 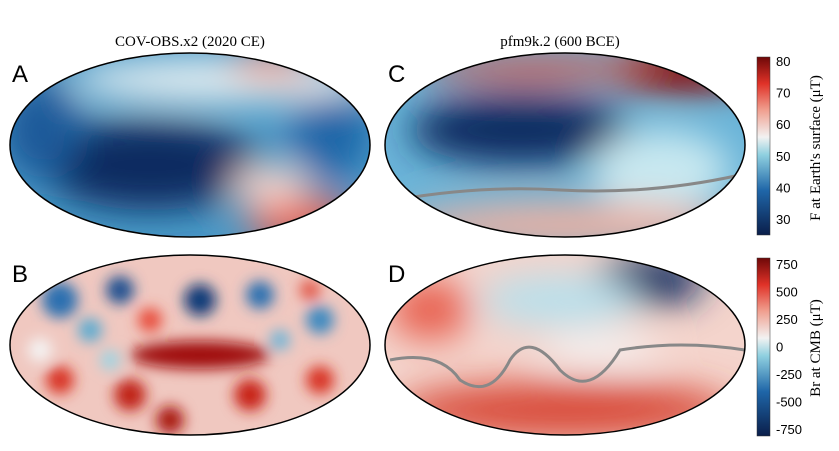 What do you see at coordinates (789, 429) in the screenshot?
I see `colorbar-tick-label: -750` at bounding box center [789, 429].